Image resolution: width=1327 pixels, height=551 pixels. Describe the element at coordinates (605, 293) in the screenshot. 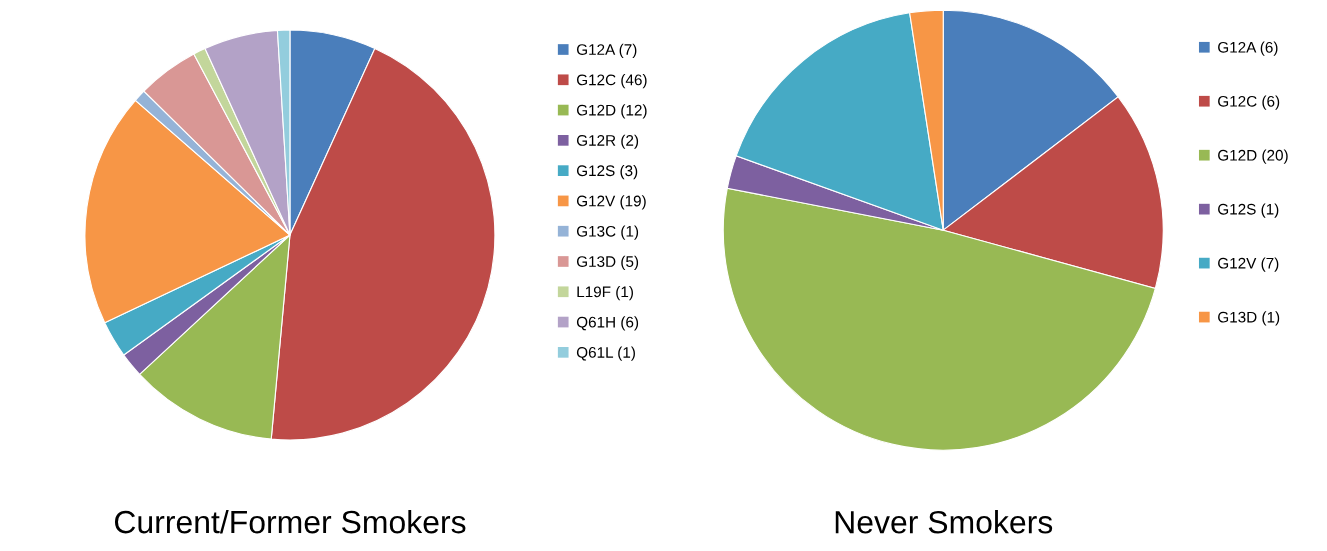

I see `legend-label: L19F (1)` at that location.